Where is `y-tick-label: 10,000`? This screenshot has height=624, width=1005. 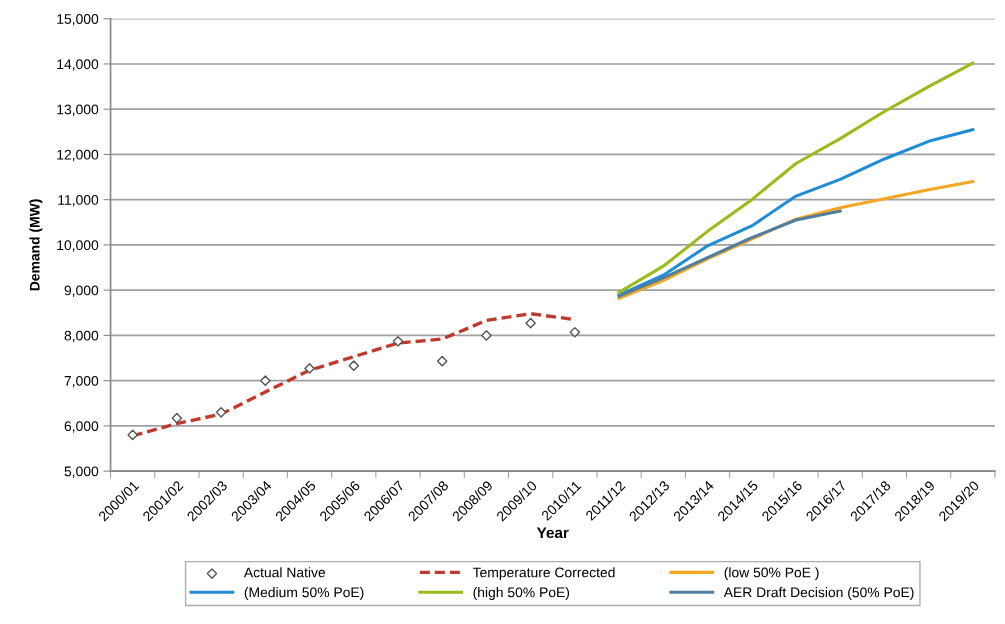 y-tick-label: 10,000 is located at coordinates (78, 246).